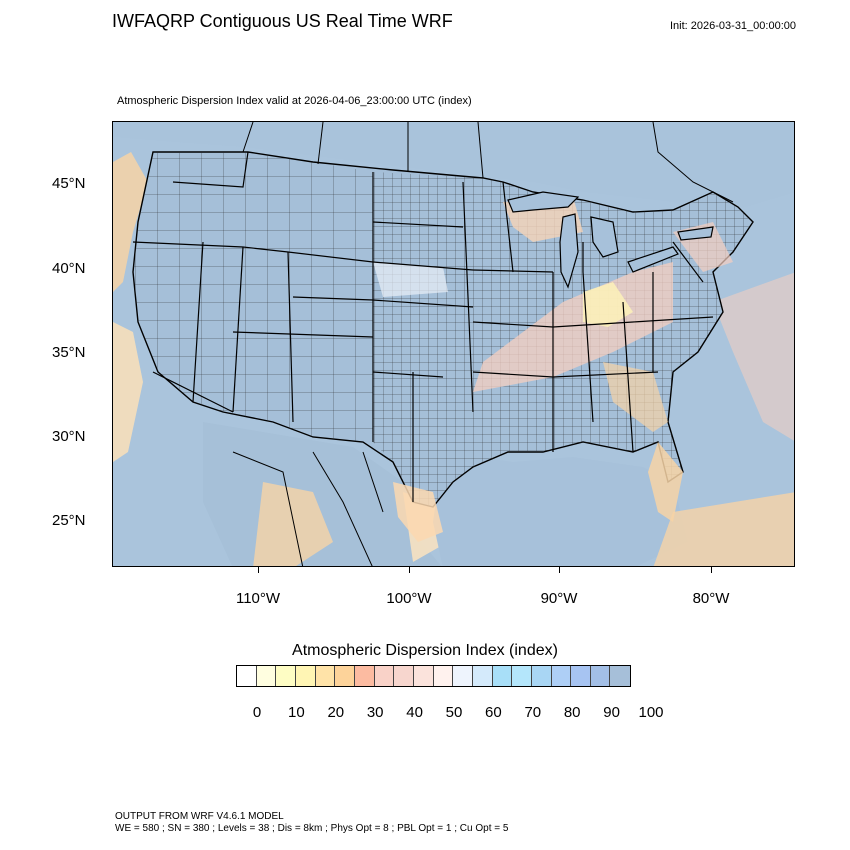 Image resolution: width=850 pixels, height=850 pixels. What do you see at coordinates (532, 712) in the screenshot?
I see `legend-tick-label: 70` at bounding box center [532, 712].